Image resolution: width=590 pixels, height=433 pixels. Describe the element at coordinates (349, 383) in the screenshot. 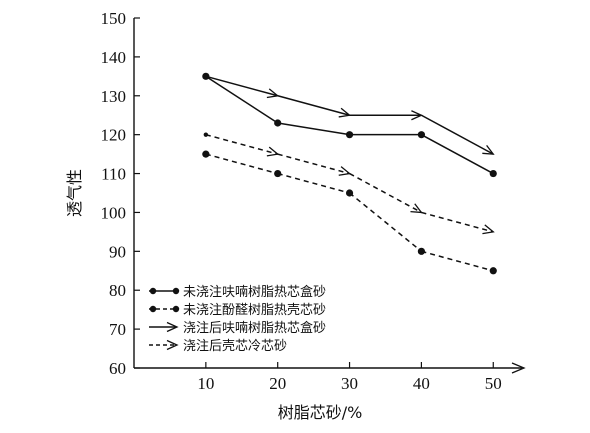

I see `x-tick-label: 30` at that location.